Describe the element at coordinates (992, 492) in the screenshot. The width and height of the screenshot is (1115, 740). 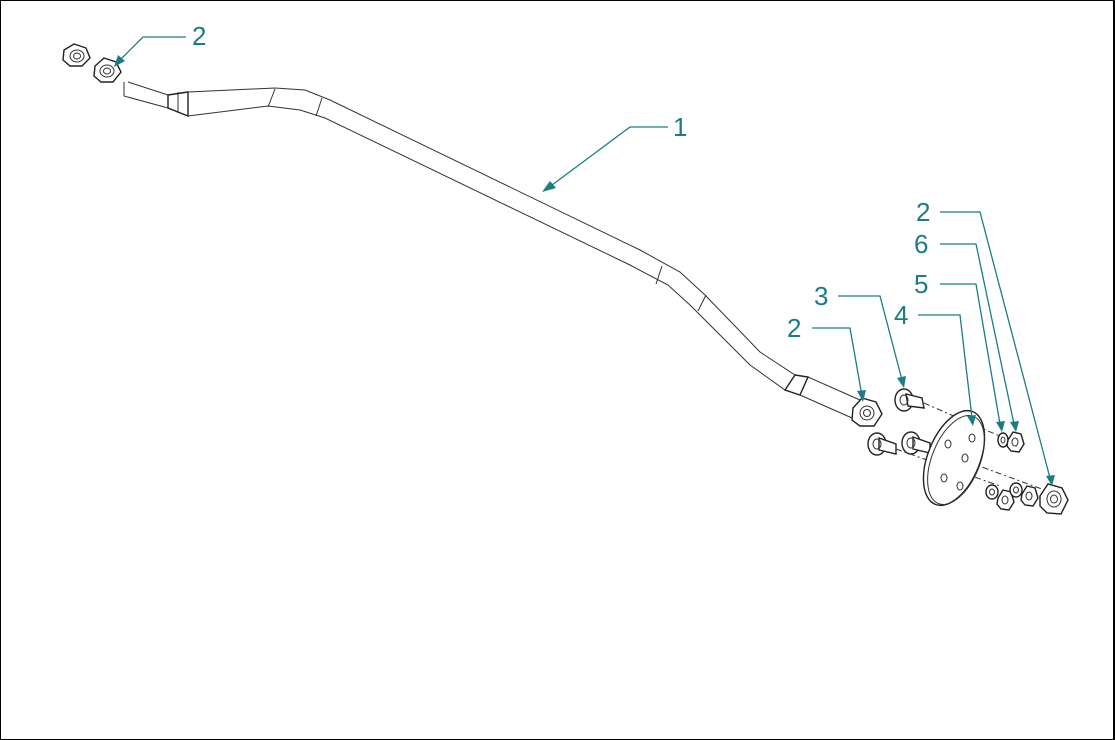
I see `washer-lower-left` at that location.